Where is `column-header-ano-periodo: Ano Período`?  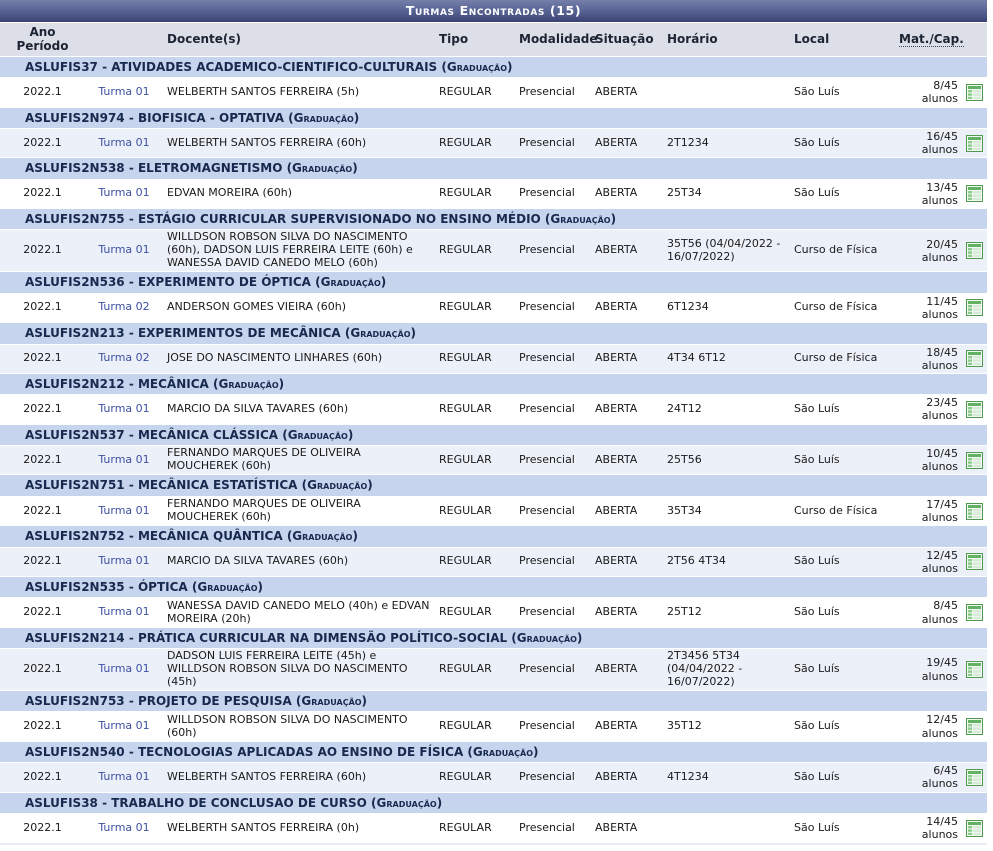
column-header-ano-periodo: Ano Período is located at coordinates (42, 39).